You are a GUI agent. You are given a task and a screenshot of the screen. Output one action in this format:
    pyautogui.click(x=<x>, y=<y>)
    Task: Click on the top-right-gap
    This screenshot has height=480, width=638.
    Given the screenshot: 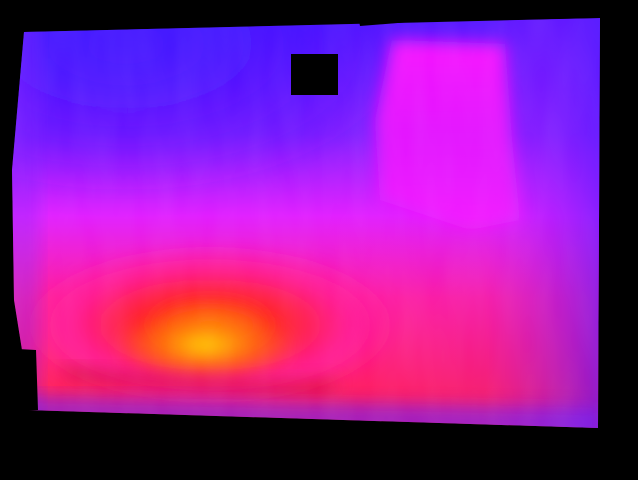 What is the action you would take?
    pyautogui.click(x=496, y=13)
    